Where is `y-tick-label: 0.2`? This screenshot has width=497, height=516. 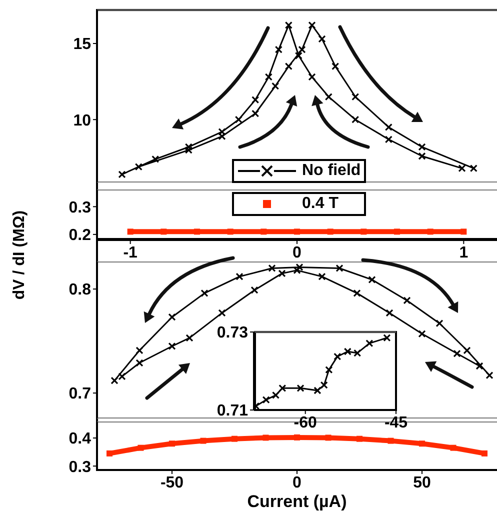
y-tick-label: 0.2 is located at coordinates (80, 235).